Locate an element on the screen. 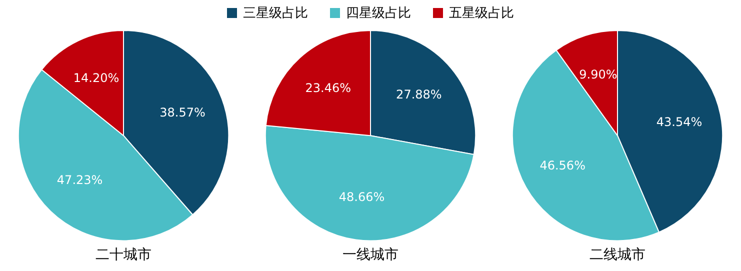 The image size is (741, 271). legend-label: 四星级占比 is located at coordinates (378, 13).